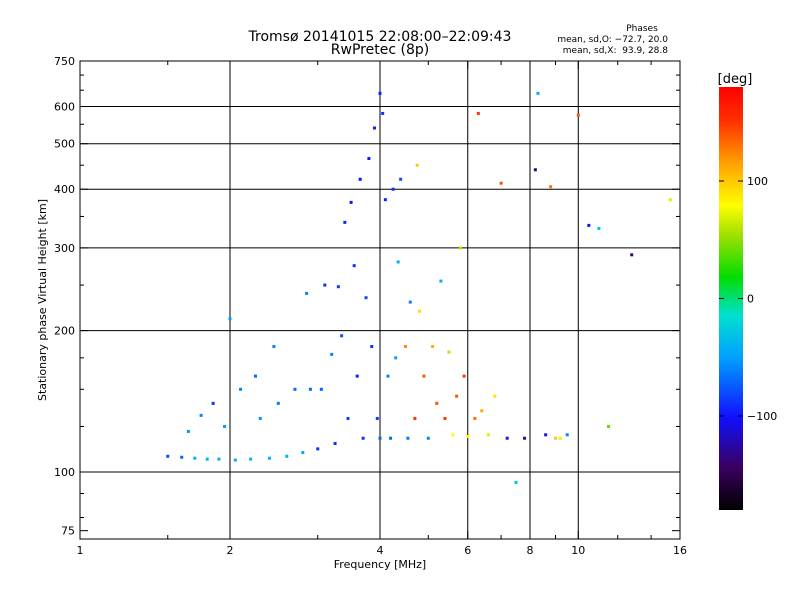 This screenshot has width=800, height=600. Describe the element at coordinates (735, 79) in the screenshot. I see `colorbar-label: [deg]` at that location.